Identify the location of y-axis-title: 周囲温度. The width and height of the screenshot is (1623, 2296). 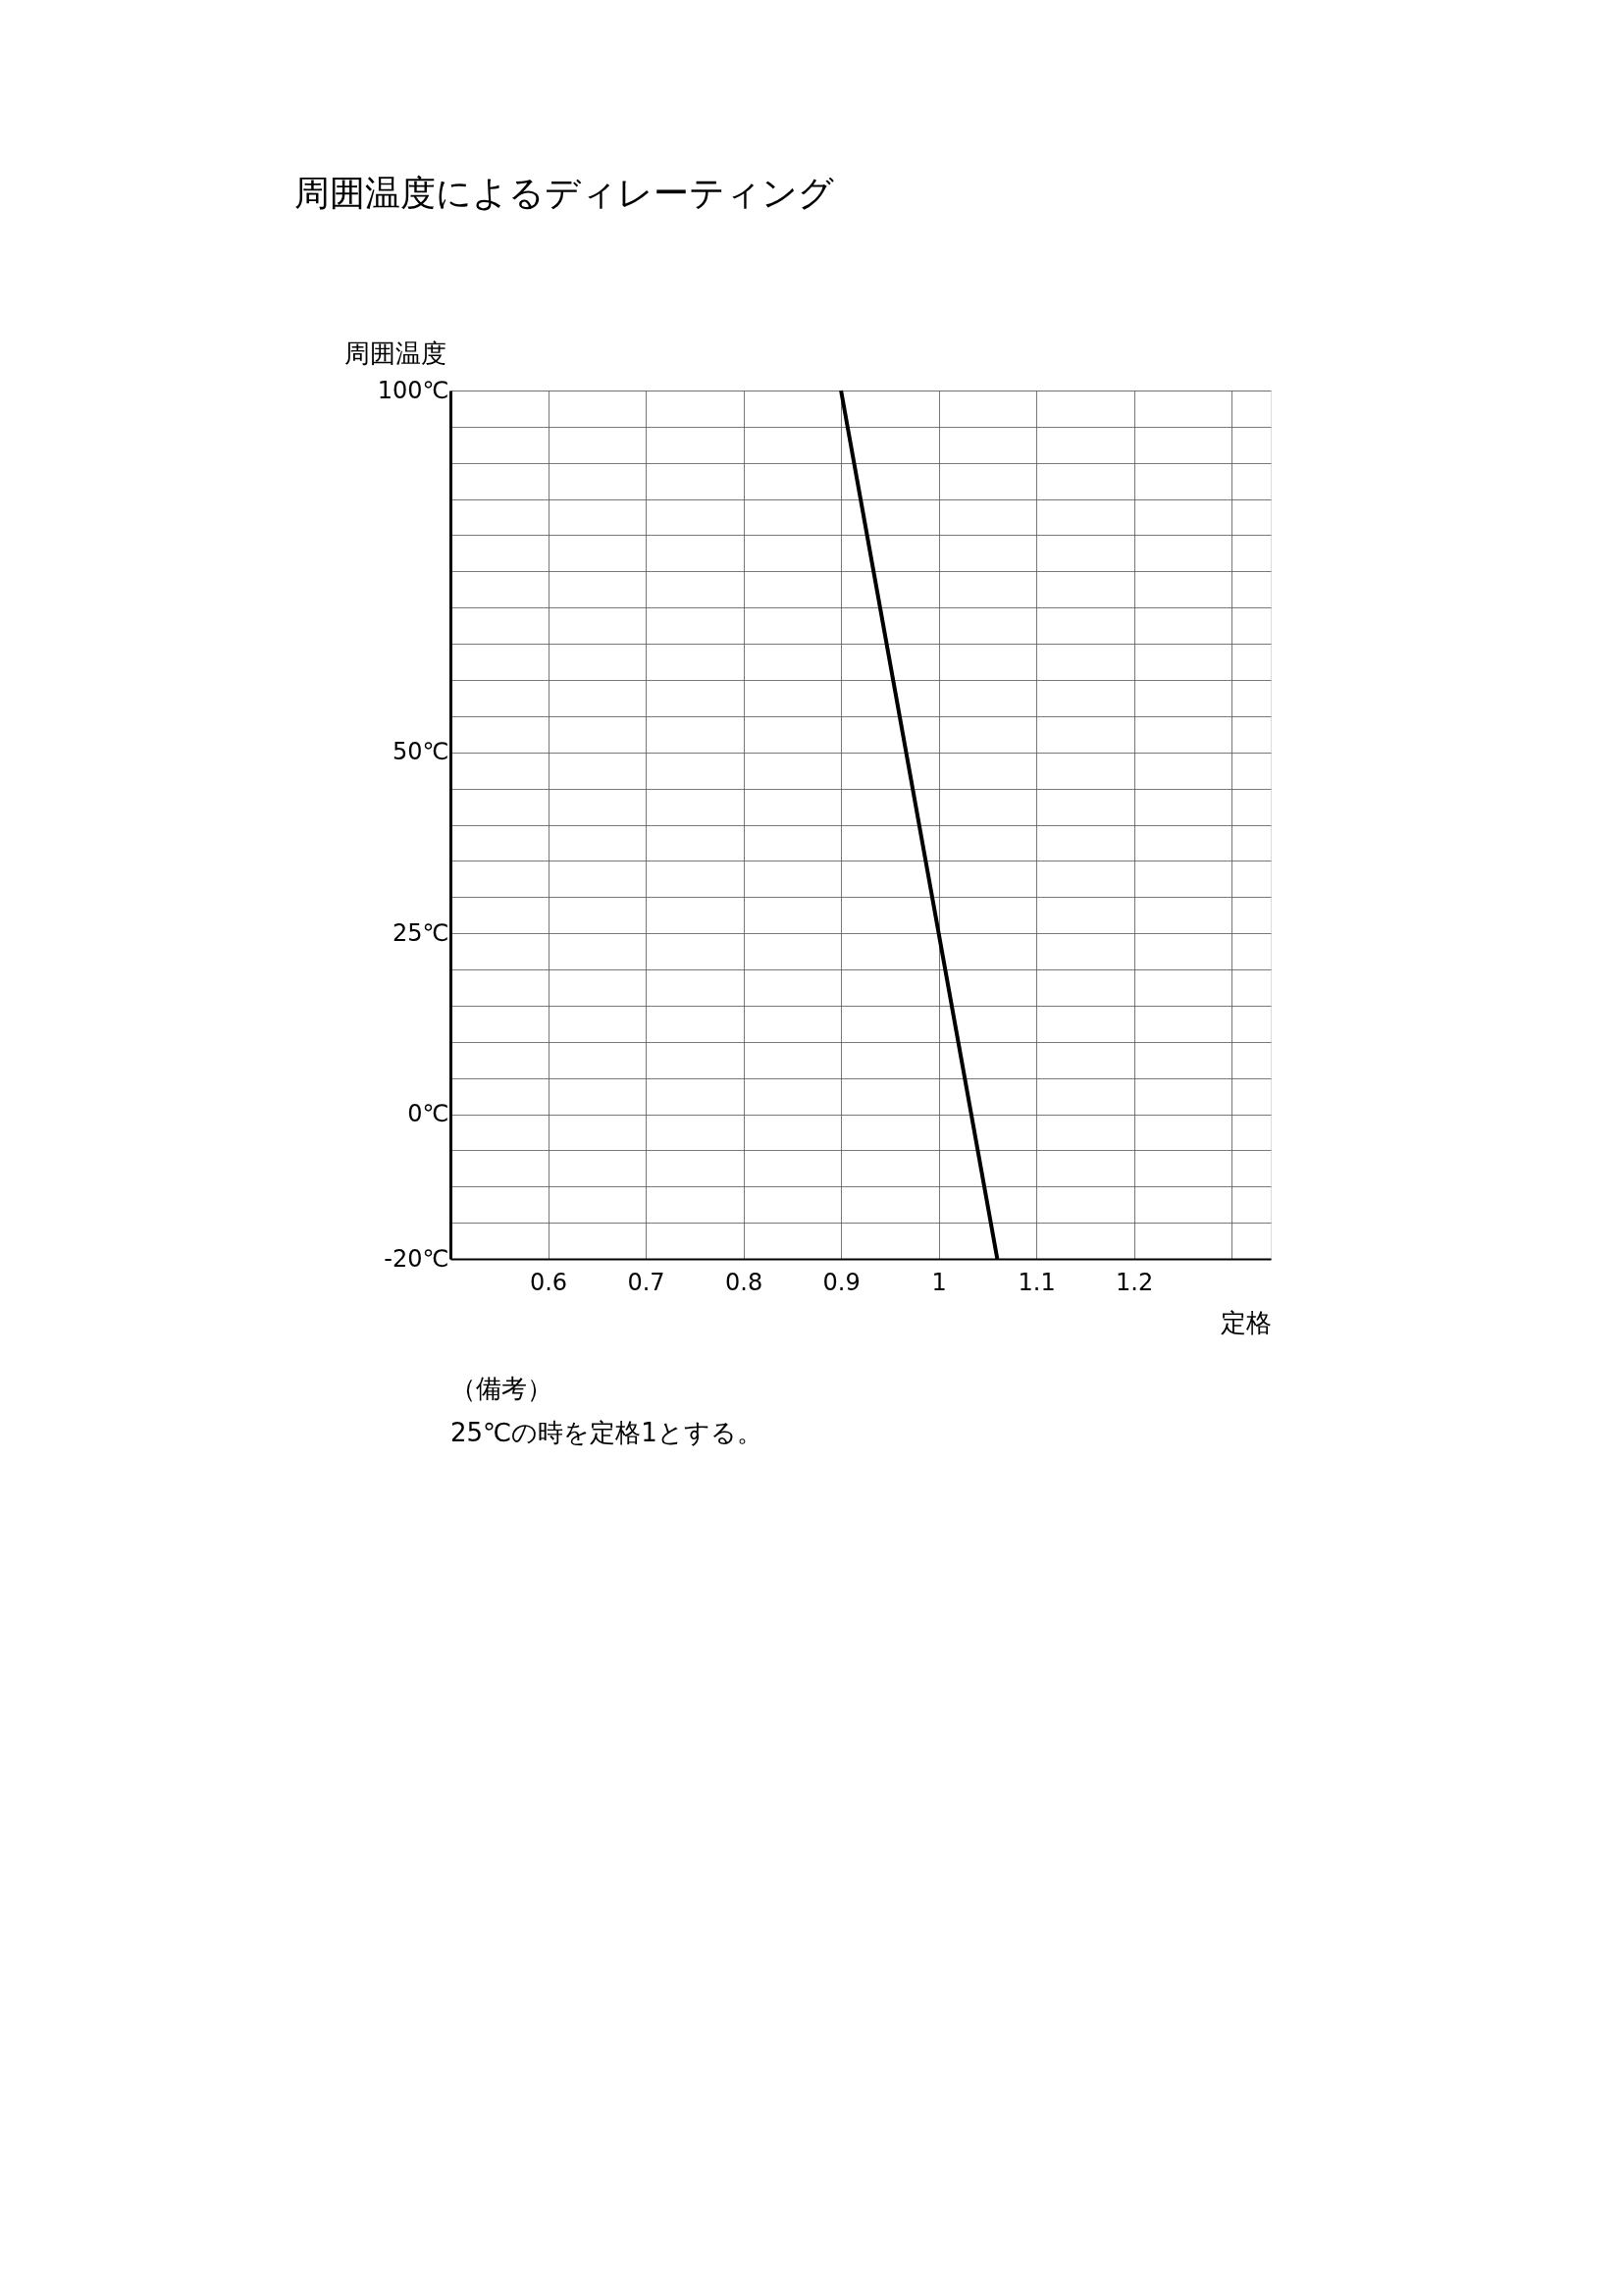
(394, 353).